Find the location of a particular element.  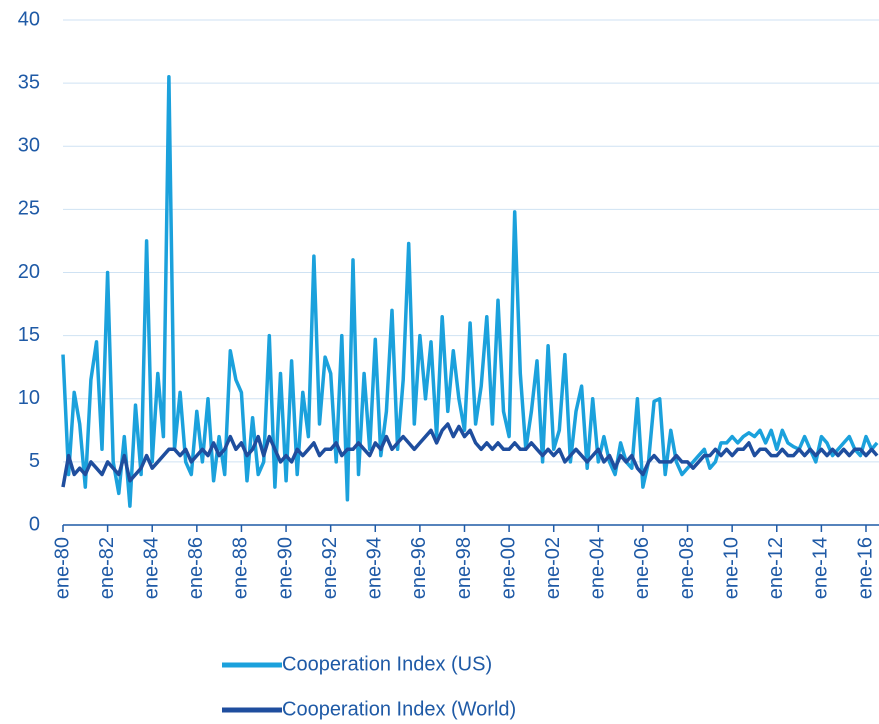

x-tick-label: ene-16 is located at coordinates (865, 568).